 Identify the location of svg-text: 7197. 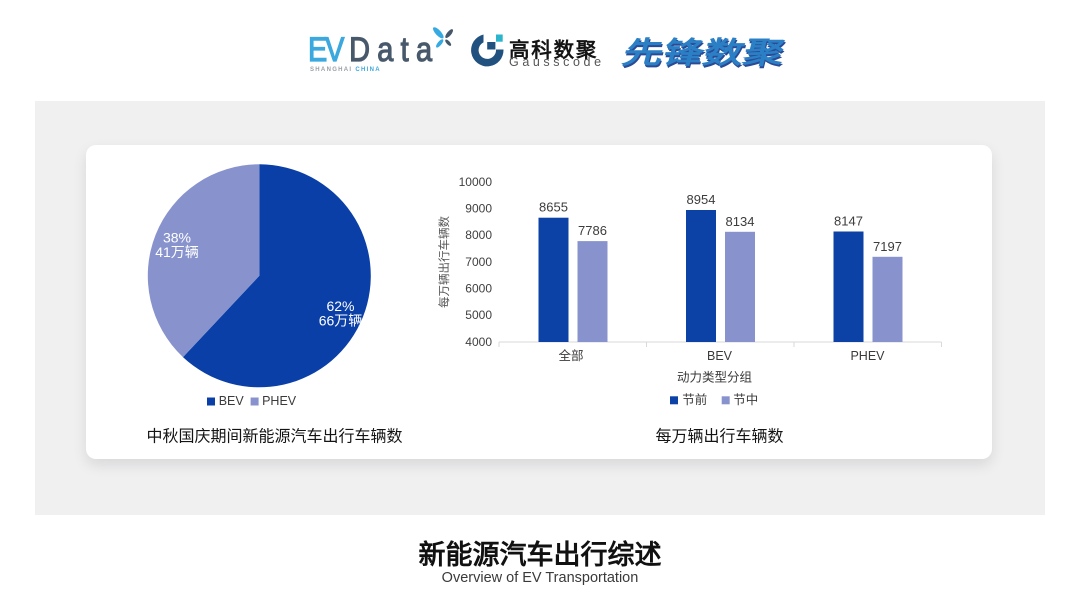
(887, 246).